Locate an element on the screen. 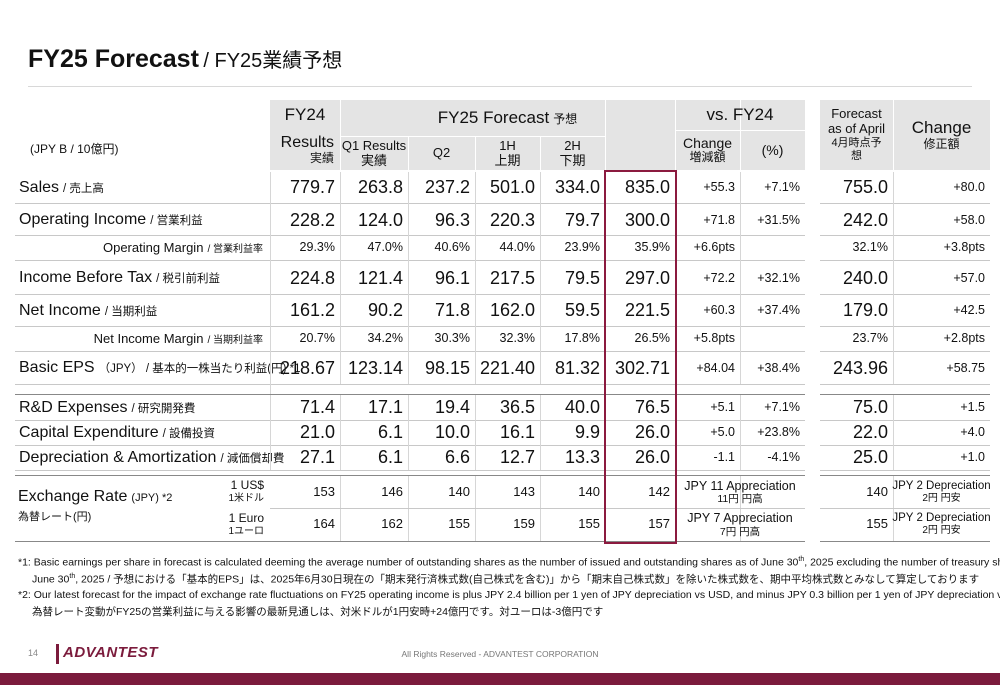  cell-value: +23.8% is located at coordinates (772, 432).